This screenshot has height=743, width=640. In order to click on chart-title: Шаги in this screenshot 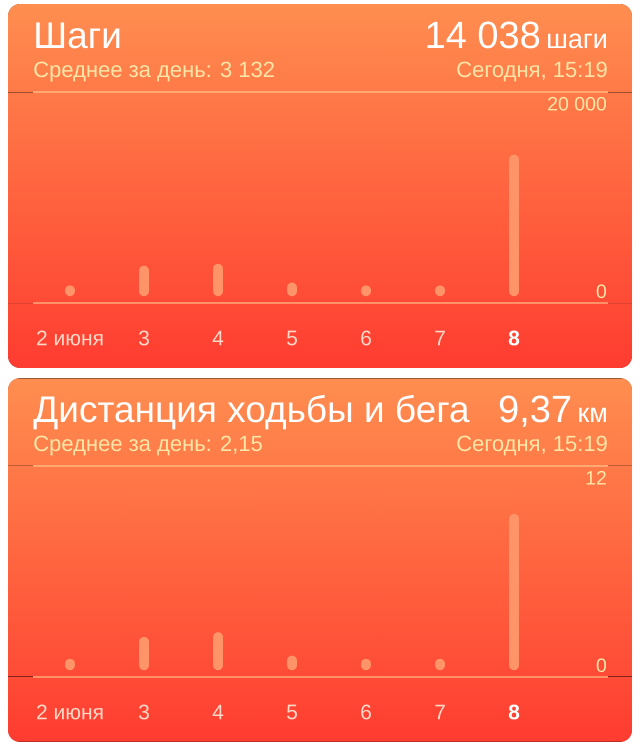, I will do `click(78, 35)`.